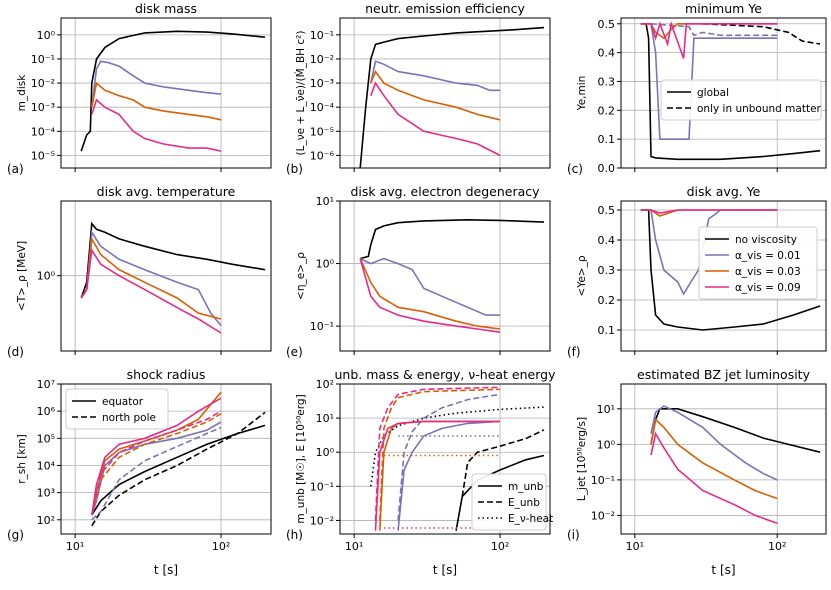  I want to click on y-tick-label: 0.1, so click(607, 139).